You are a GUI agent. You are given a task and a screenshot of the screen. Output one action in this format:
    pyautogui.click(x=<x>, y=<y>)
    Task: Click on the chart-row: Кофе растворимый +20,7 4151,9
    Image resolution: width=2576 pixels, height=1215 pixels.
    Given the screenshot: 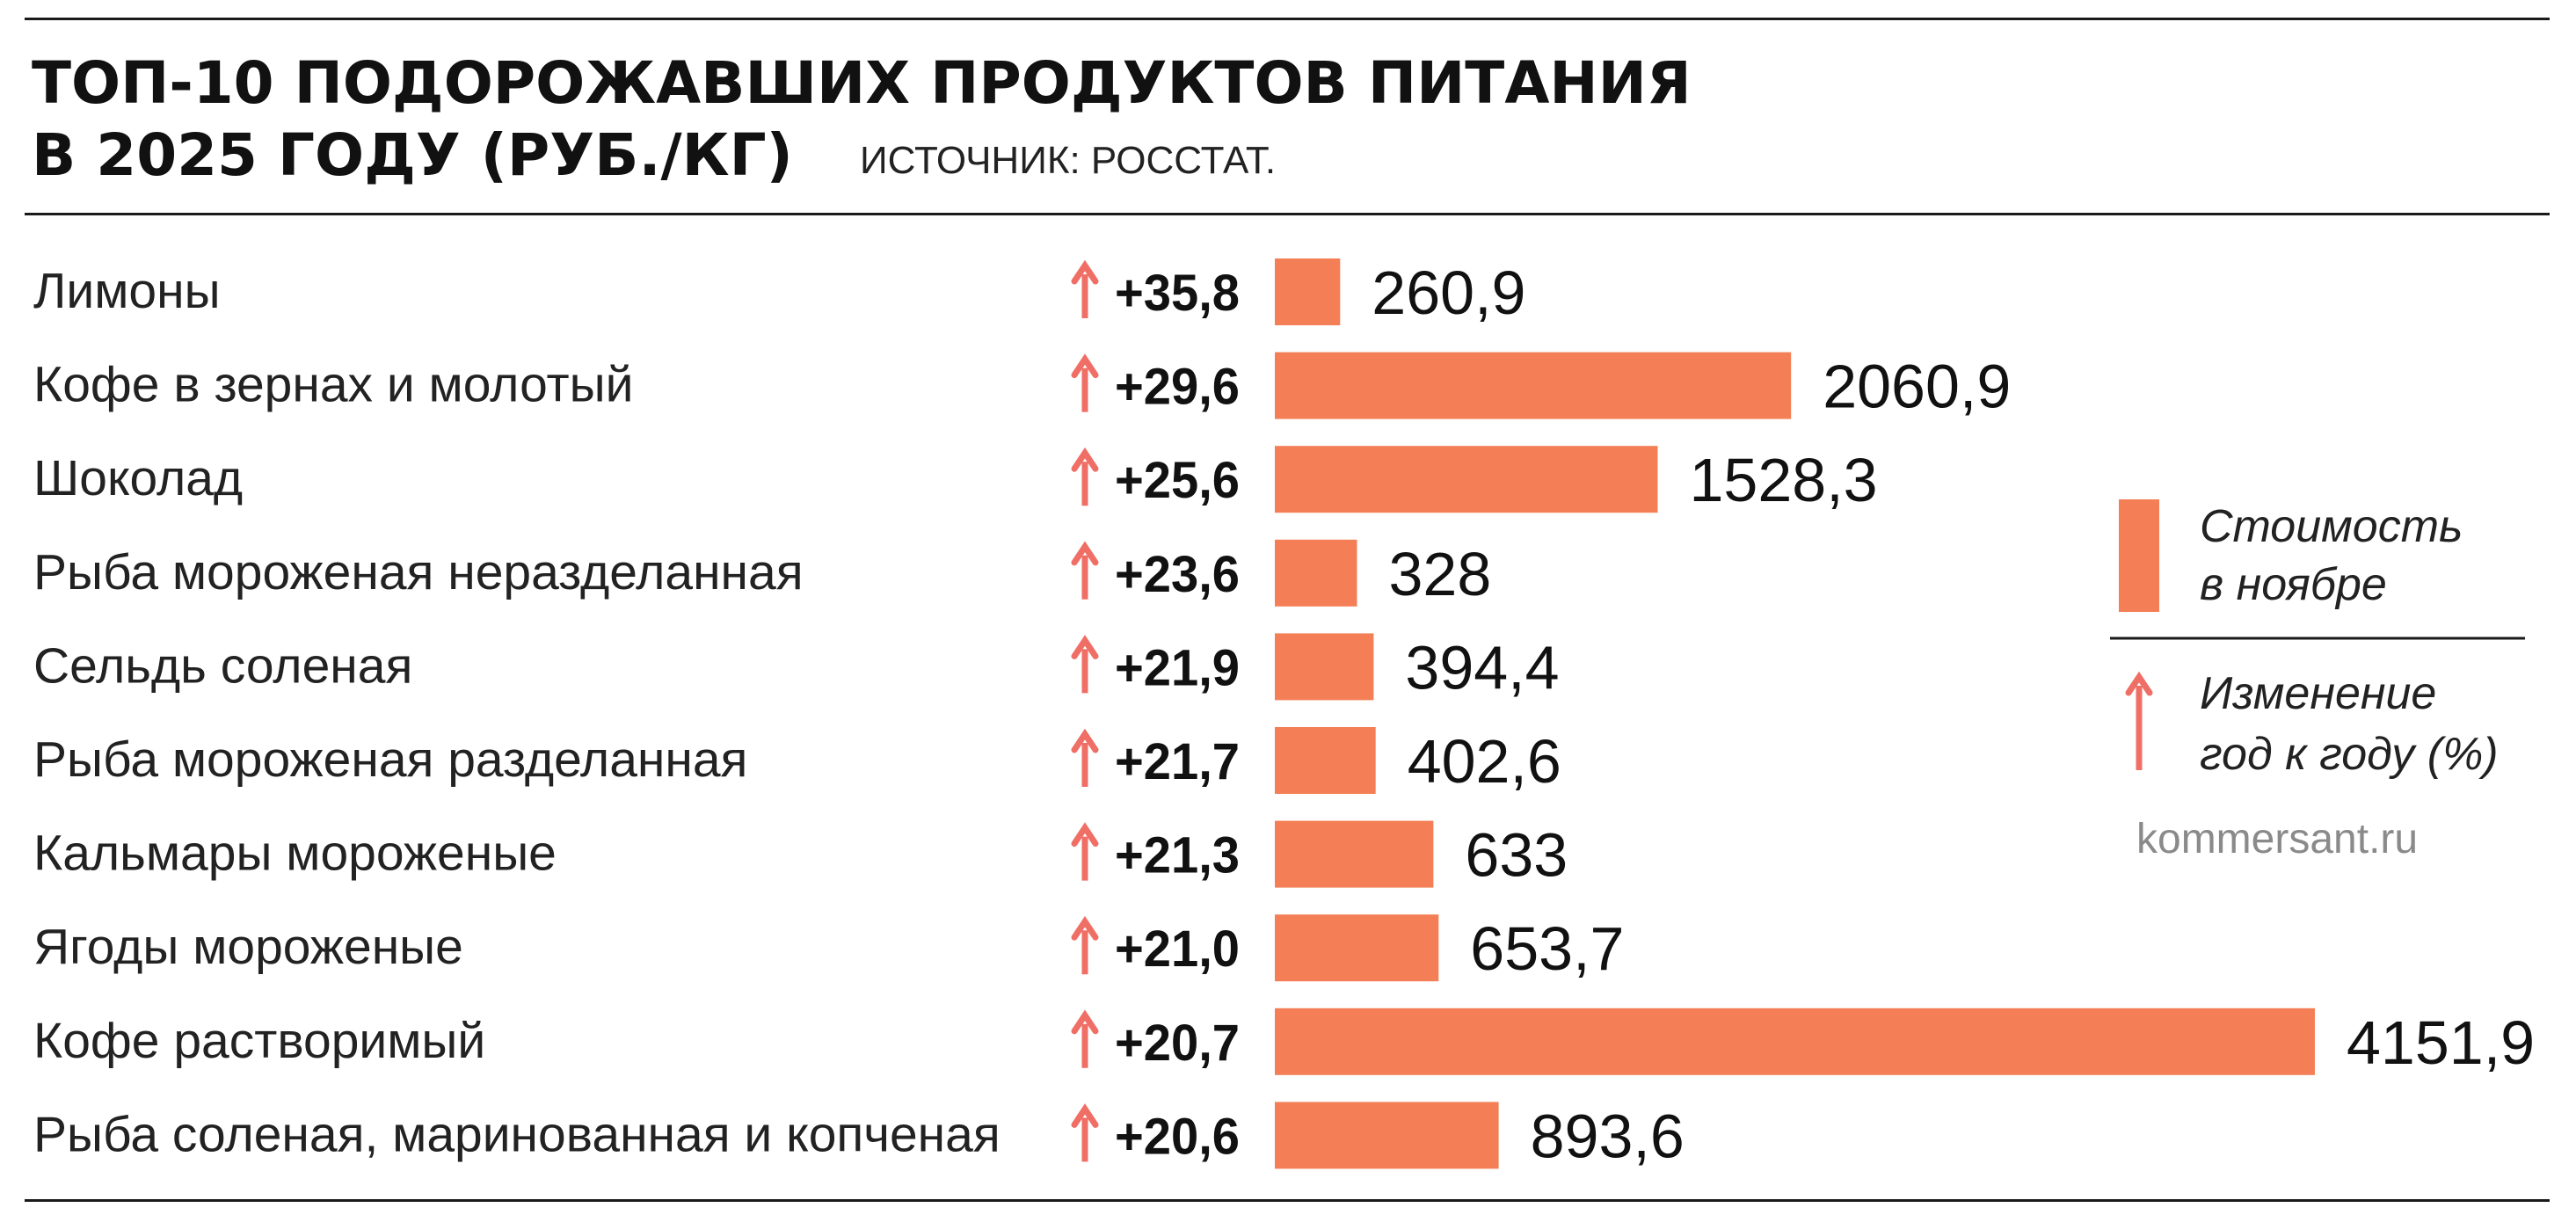 What is the action you would take?
    pyautogui.click(x=1284, y=1042)
    